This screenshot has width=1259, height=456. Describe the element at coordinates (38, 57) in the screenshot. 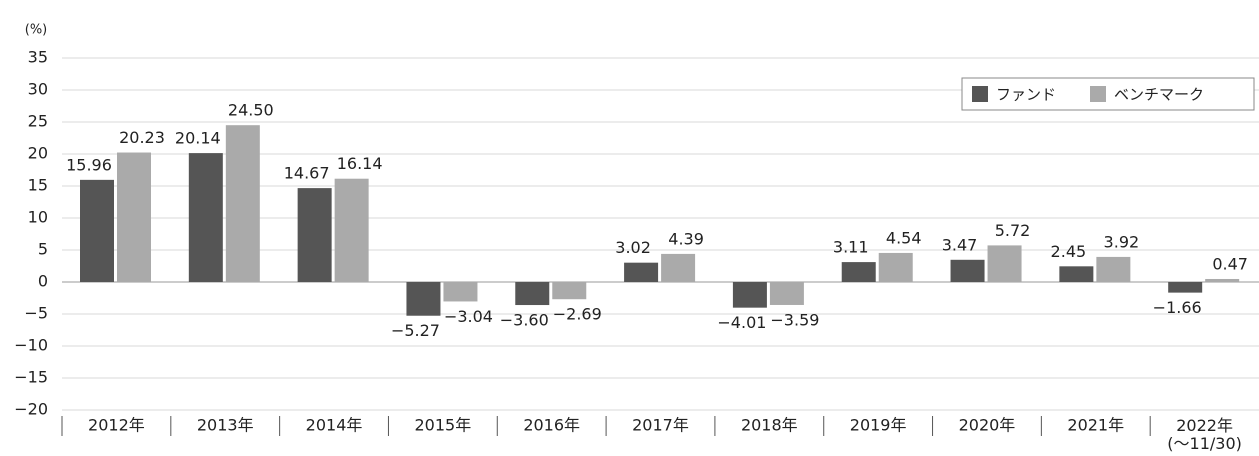

I see `y-tick-label: 35` at that location.